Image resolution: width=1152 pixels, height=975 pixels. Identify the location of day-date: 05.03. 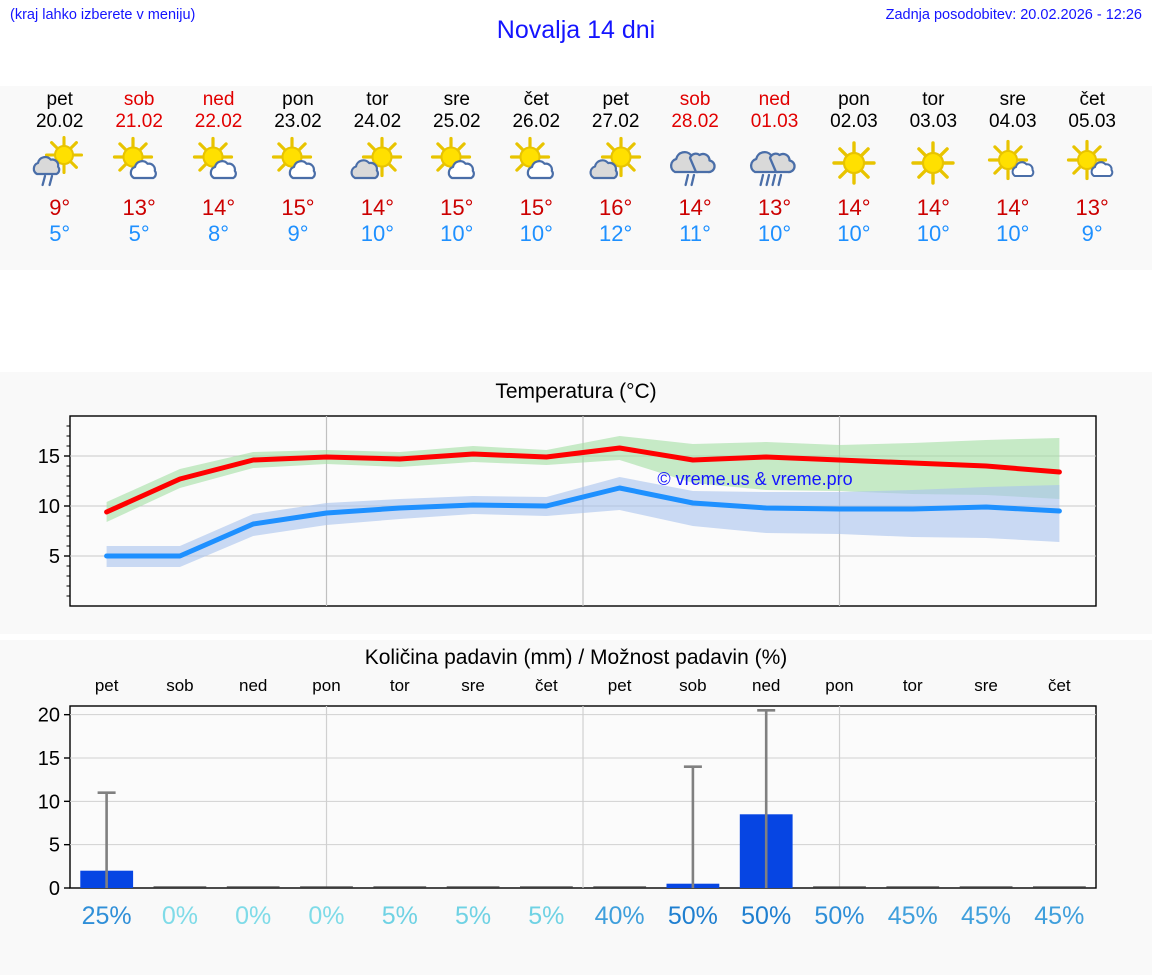
(1092, 121).